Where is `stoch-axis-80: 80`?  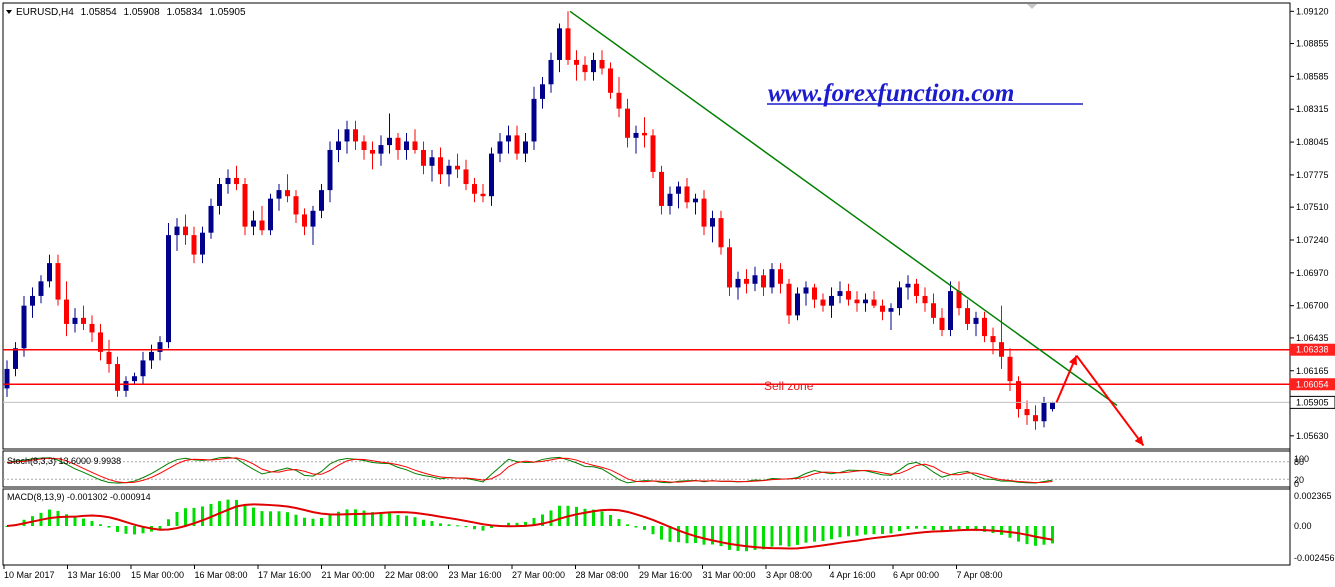
stoch-axis-80: 80 is located at coordinates (1299, 462).